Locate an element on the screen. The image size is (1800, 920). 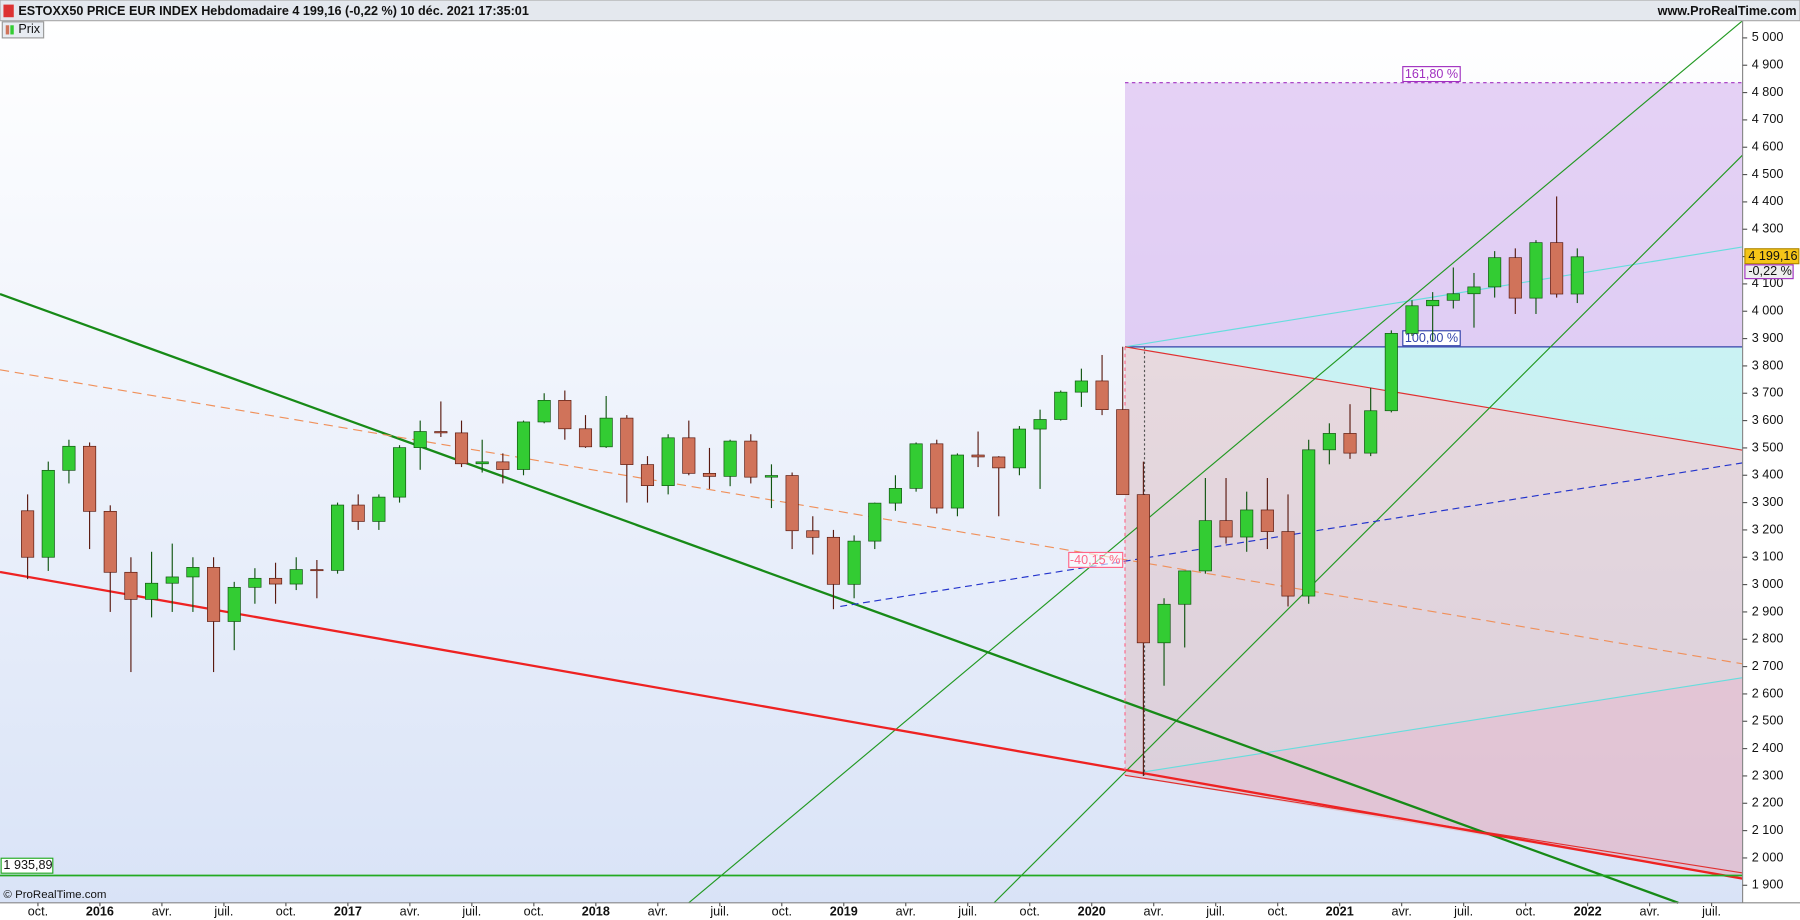
fib-zone is located at coordinates (1443, 778).